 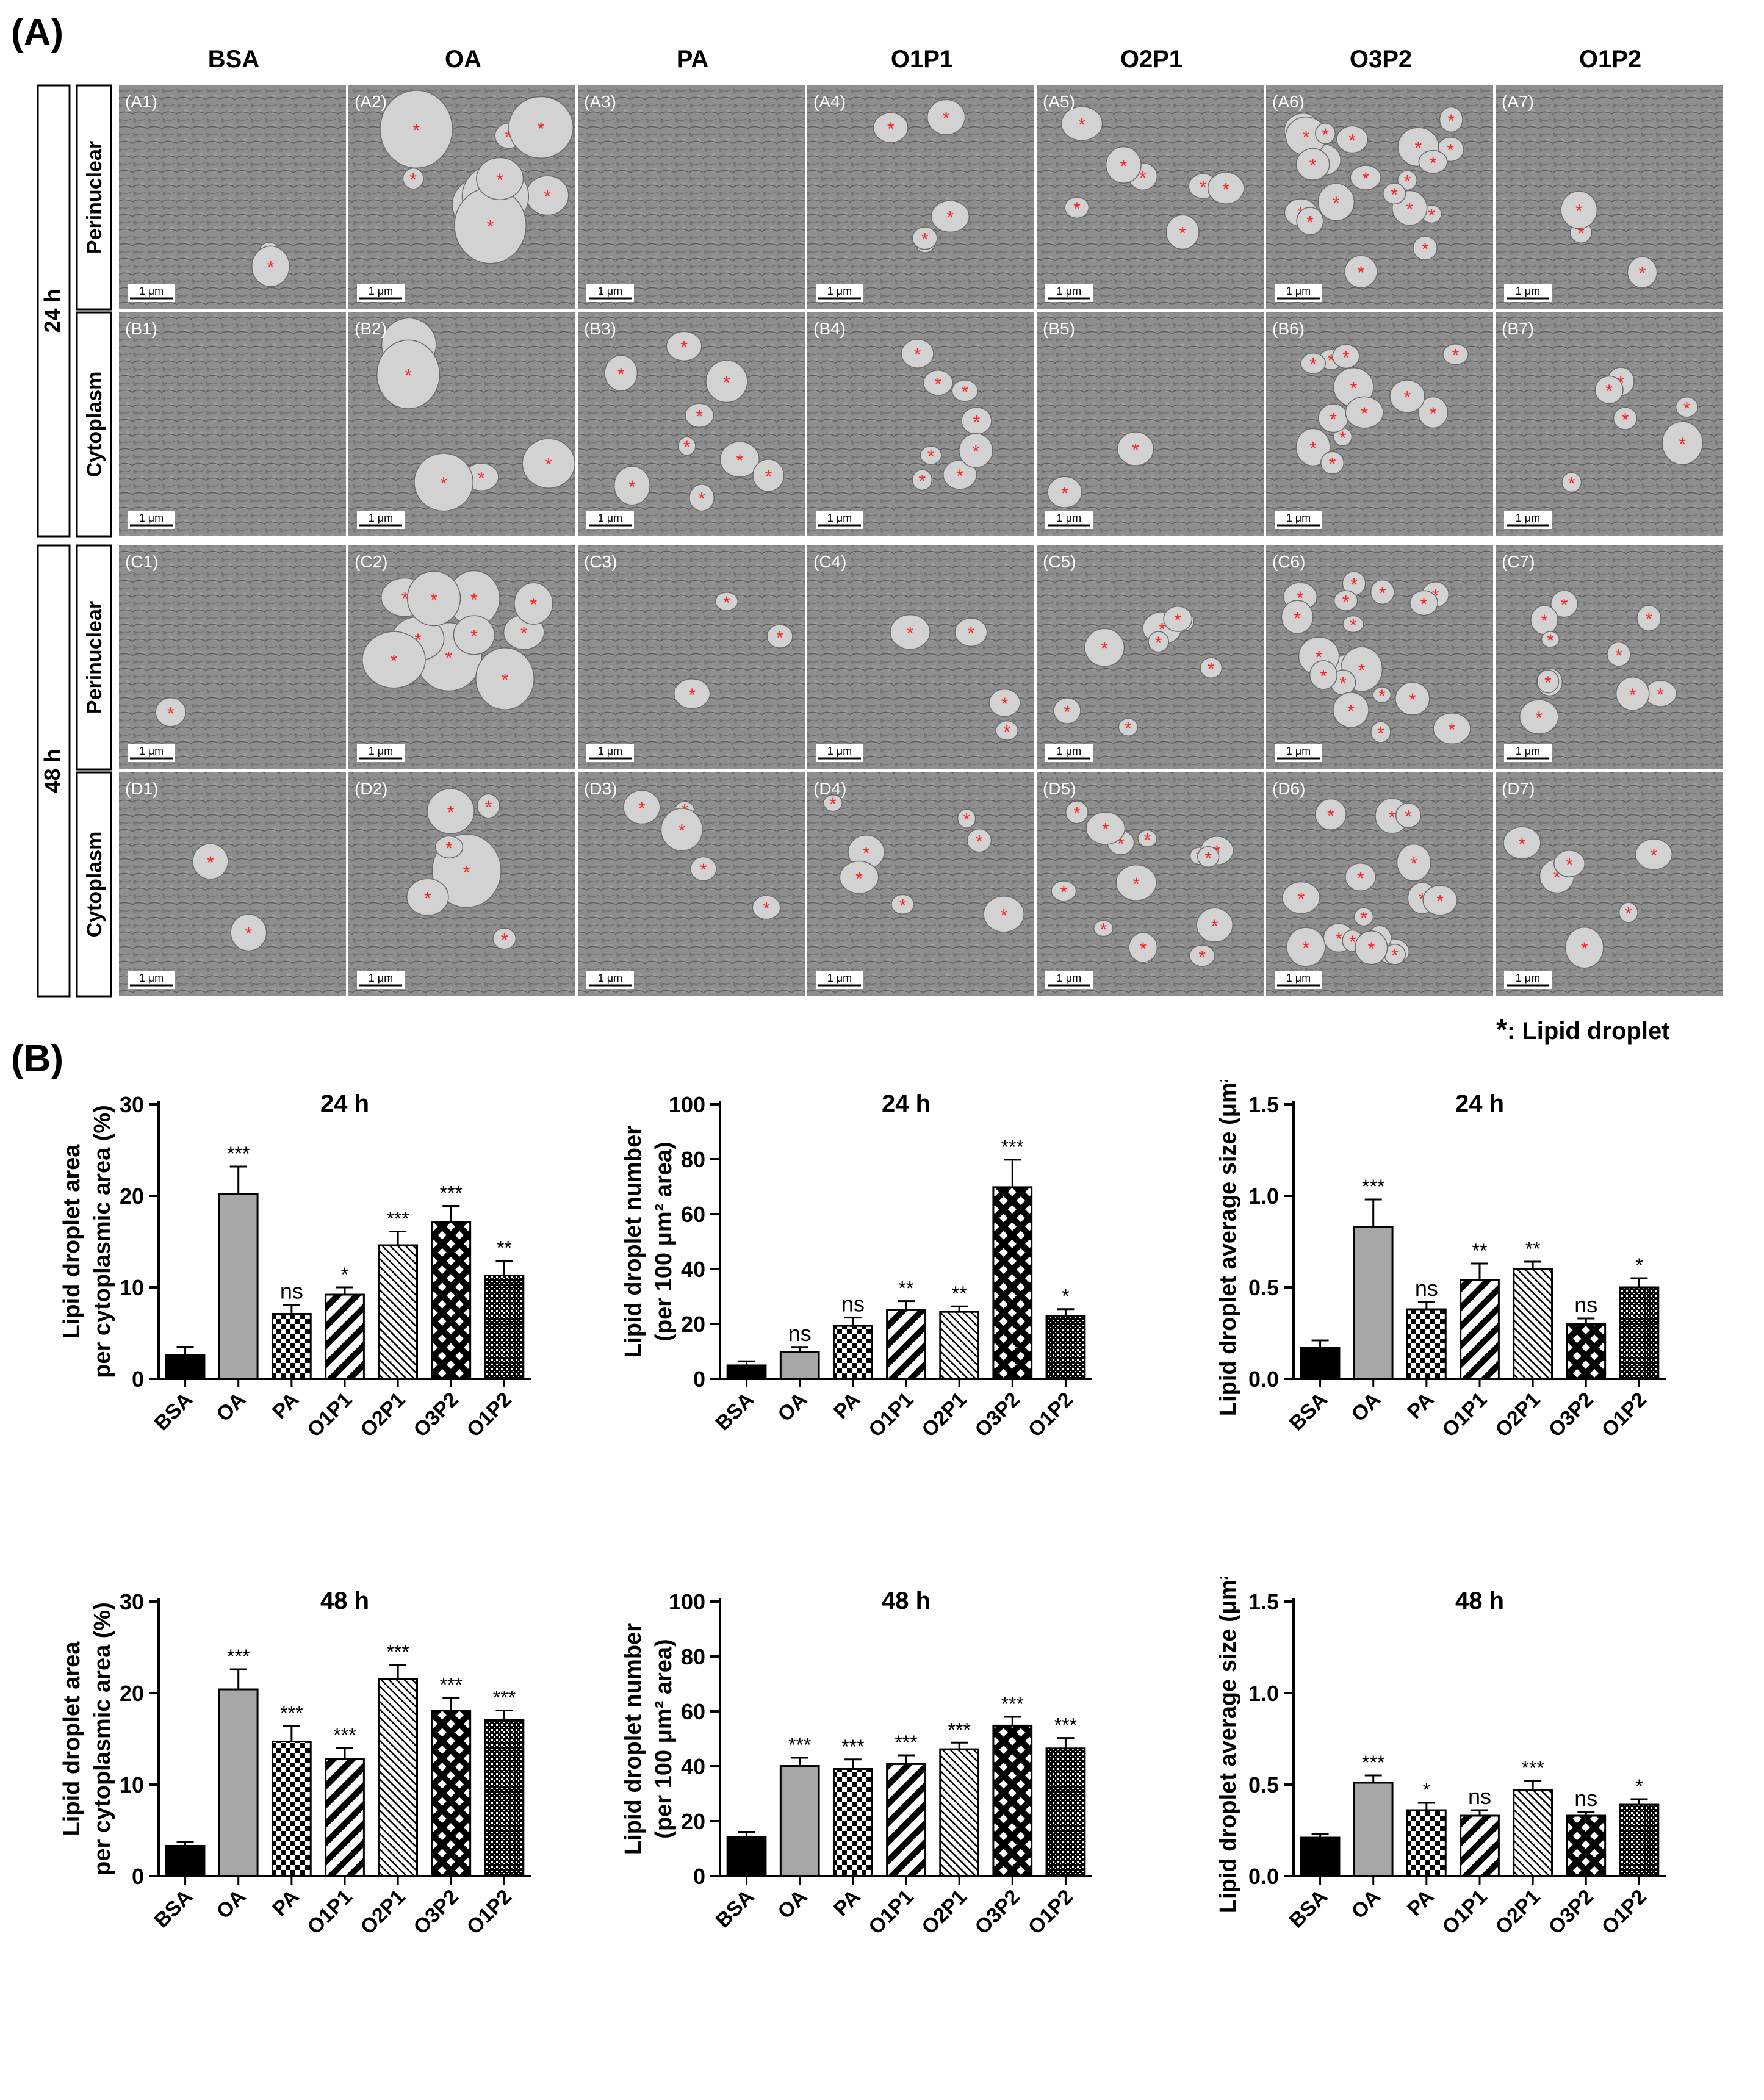 What do you see at coordinates (1609, 424) in the screenshot?
I see `micrograph-cell: ******(B7)1 μm` at bounding box center [1609, 424].